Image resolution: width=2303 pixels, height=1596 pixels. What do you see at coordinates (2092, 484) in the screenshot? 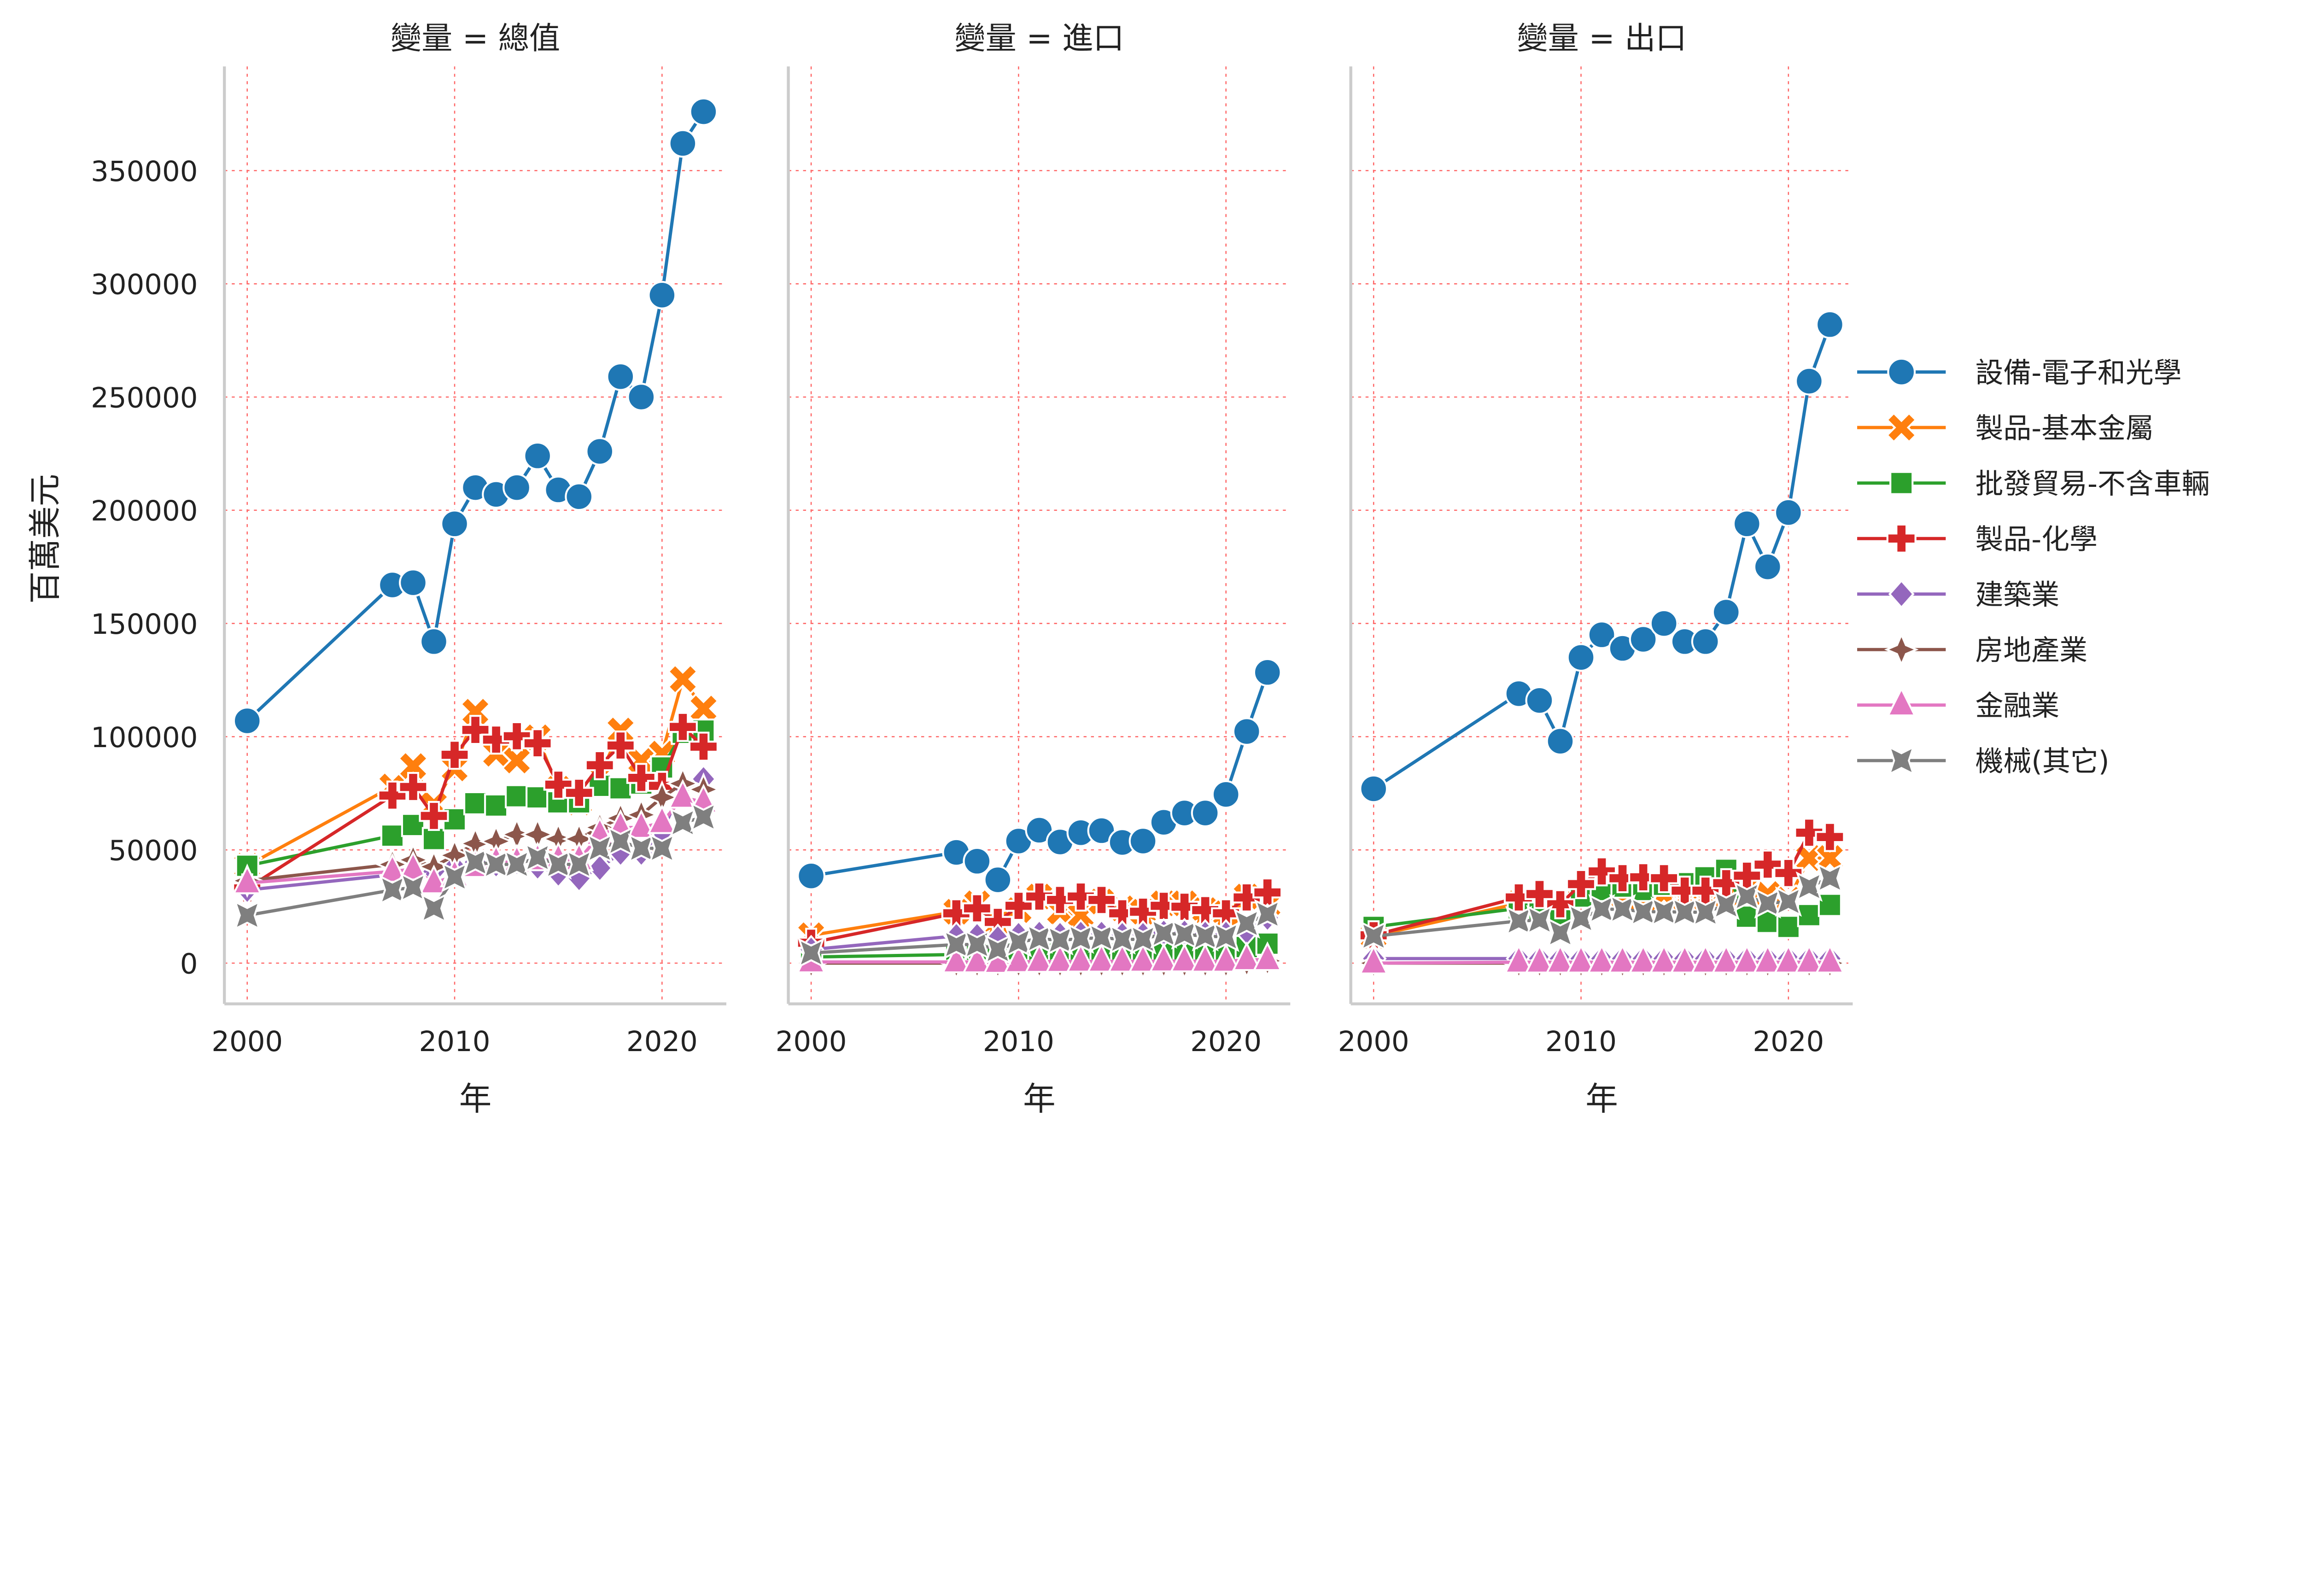
I see `legend-label: 批發貿易-不含車輛` at bounding box center [2092, 484].